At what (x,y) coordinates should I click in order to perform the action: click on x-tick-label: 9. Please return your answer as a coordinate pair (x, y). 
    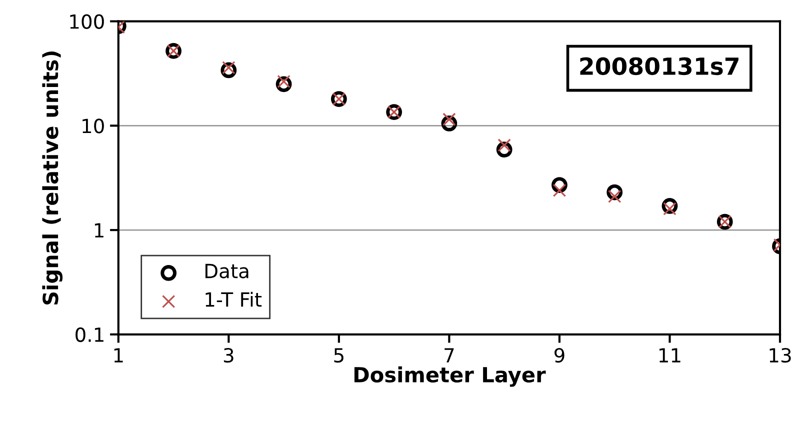
    Looking at the image, I should click on (559, 355).